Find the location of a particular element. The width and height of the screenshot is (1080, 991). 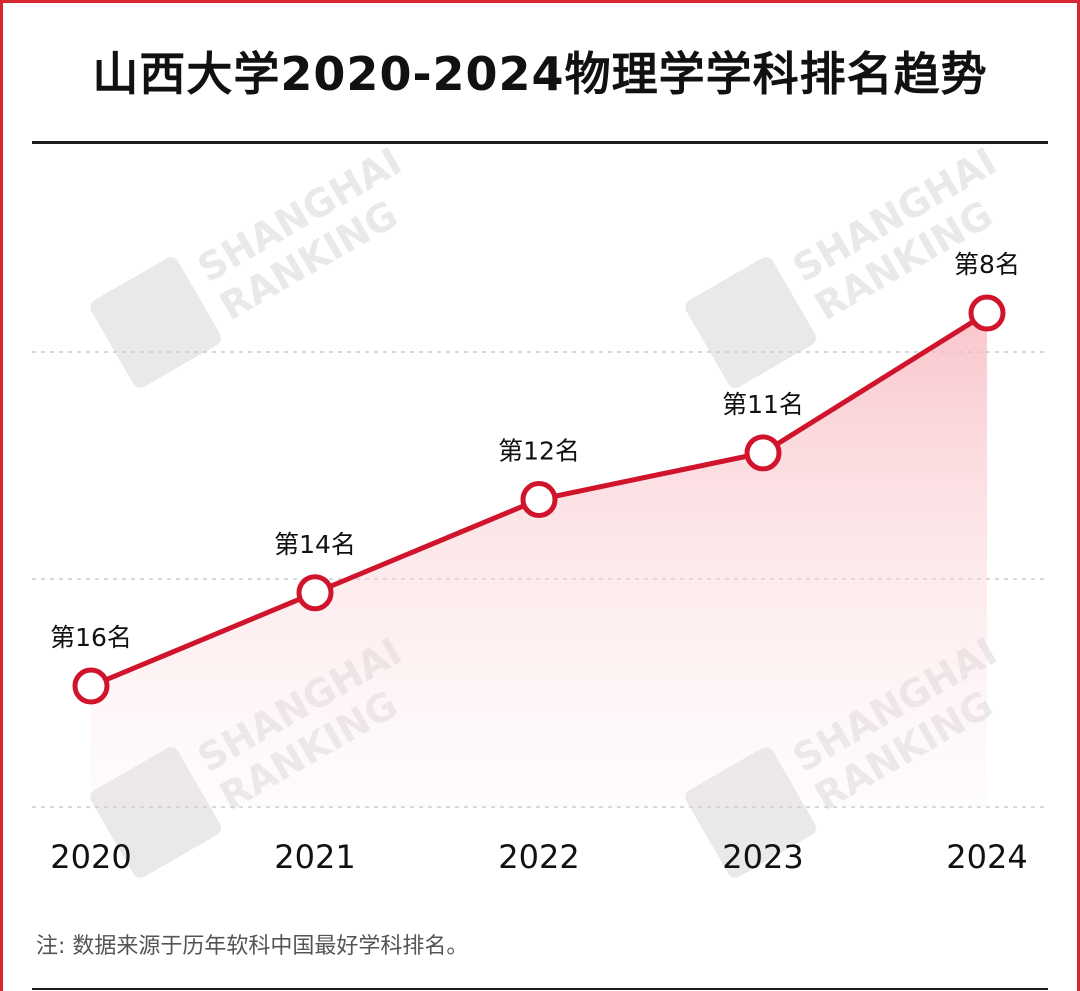

data-label-2023: 第11名 is located at coordinates (763, 404).